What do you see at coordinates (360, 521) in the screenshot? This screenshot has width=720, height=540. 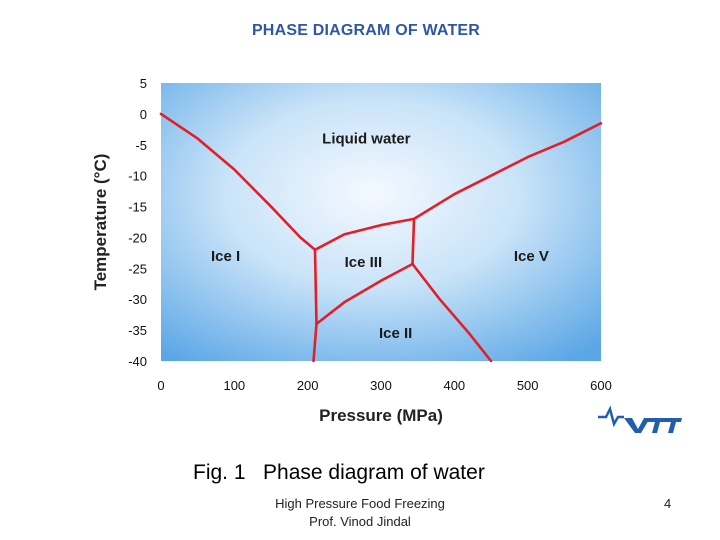 I see `footer-line-2: Prof. Vinod Jindal` at bounding box center [360, 521].